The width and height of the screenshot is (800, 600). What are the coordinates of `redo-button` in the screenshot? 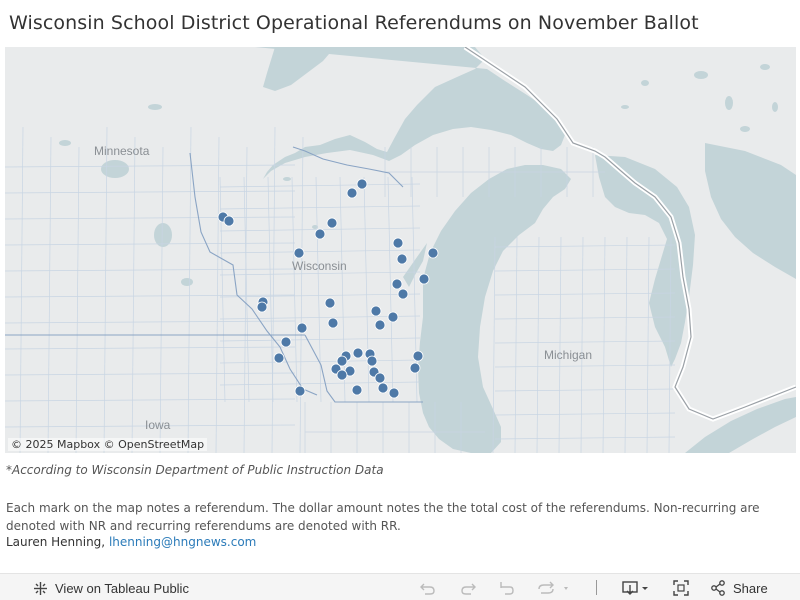 It's located at (468, 588).